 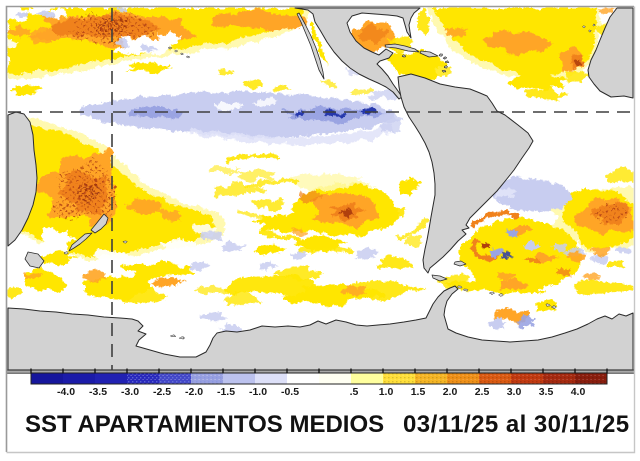 I want to click on svg-text: -0.5, so click(x=290, y=392).